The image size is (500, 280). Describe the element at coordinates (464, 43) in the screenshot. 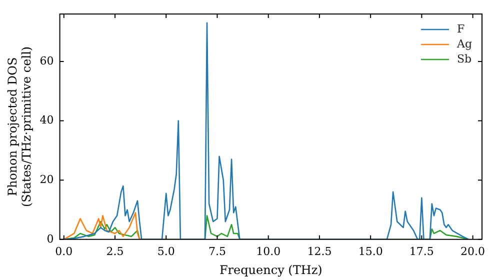

I see `legend-label: Ag` at that location.